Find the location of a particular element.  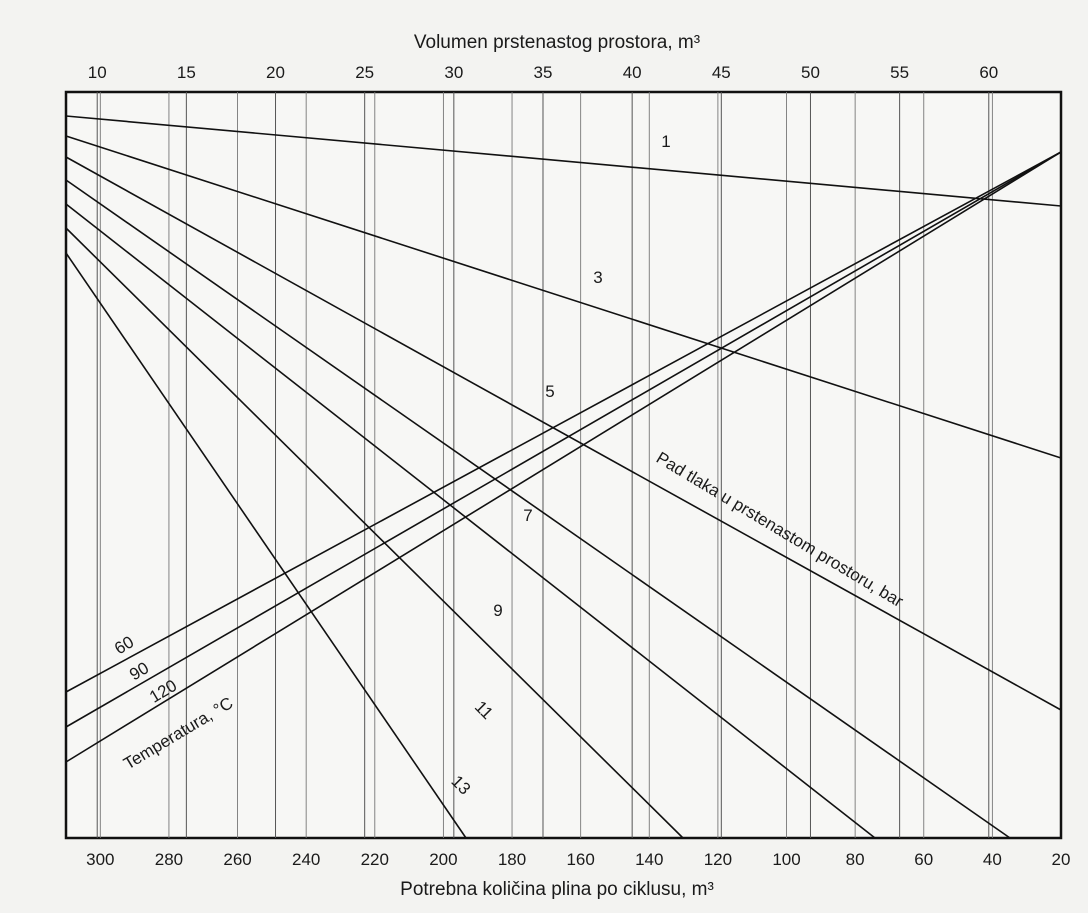

bottom-tick-label: 140 is located at coordinates (649, 859).